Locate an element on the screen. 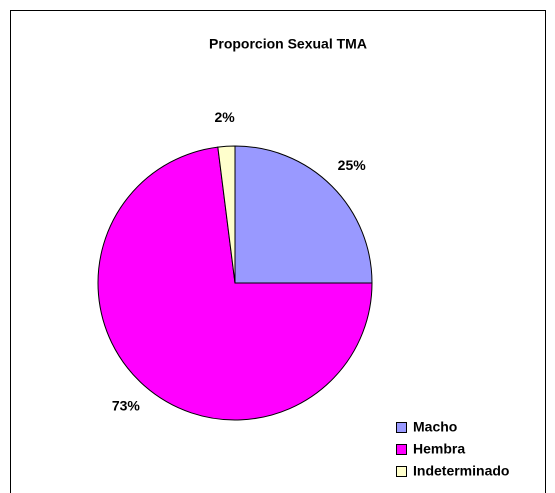 The width and height of the screenshot is (555, 493). legend-label: Macho is located at coordinates (435, 427).